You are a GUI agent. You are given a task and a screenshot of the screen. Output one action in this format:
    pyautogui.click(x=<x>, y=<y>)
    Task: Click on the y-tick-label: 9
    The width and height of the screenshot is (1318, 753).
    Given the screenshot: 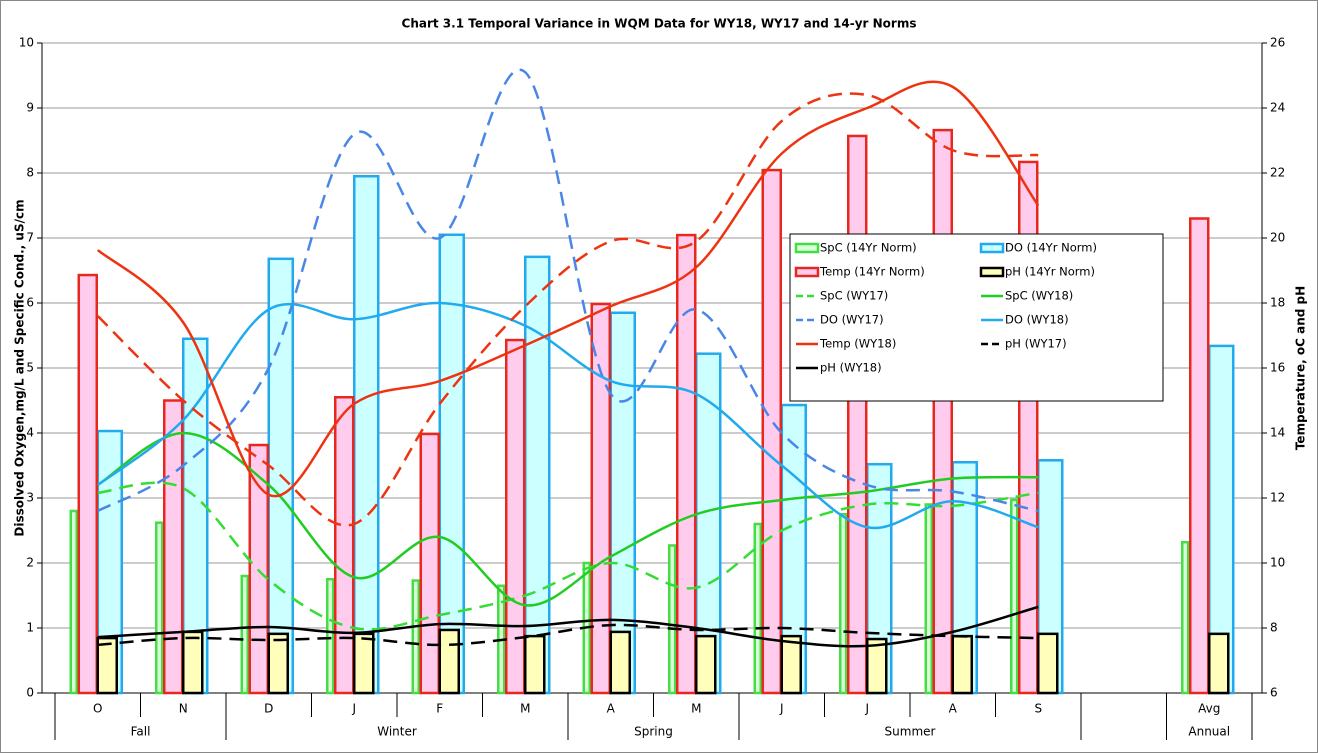 What is the action you would take?
    pyautogui.click(x=30, y=108)
    